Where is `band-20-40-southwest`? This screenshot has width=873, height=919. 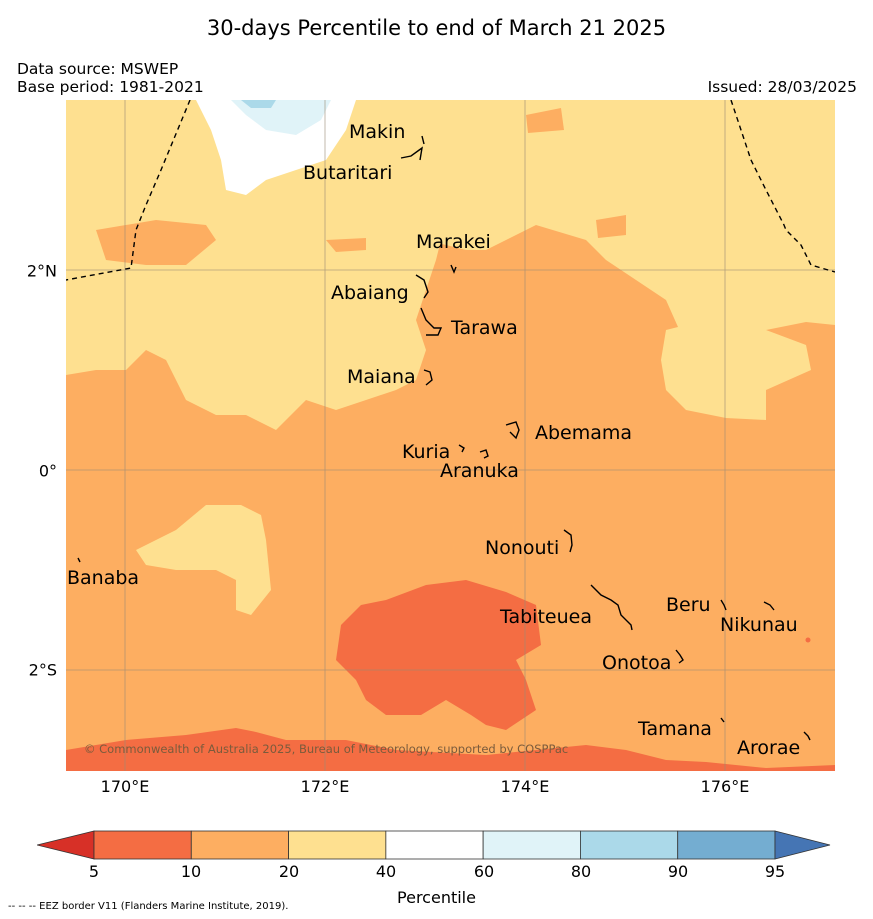
band-20-40-southwest is located at coordinates (203, 560).